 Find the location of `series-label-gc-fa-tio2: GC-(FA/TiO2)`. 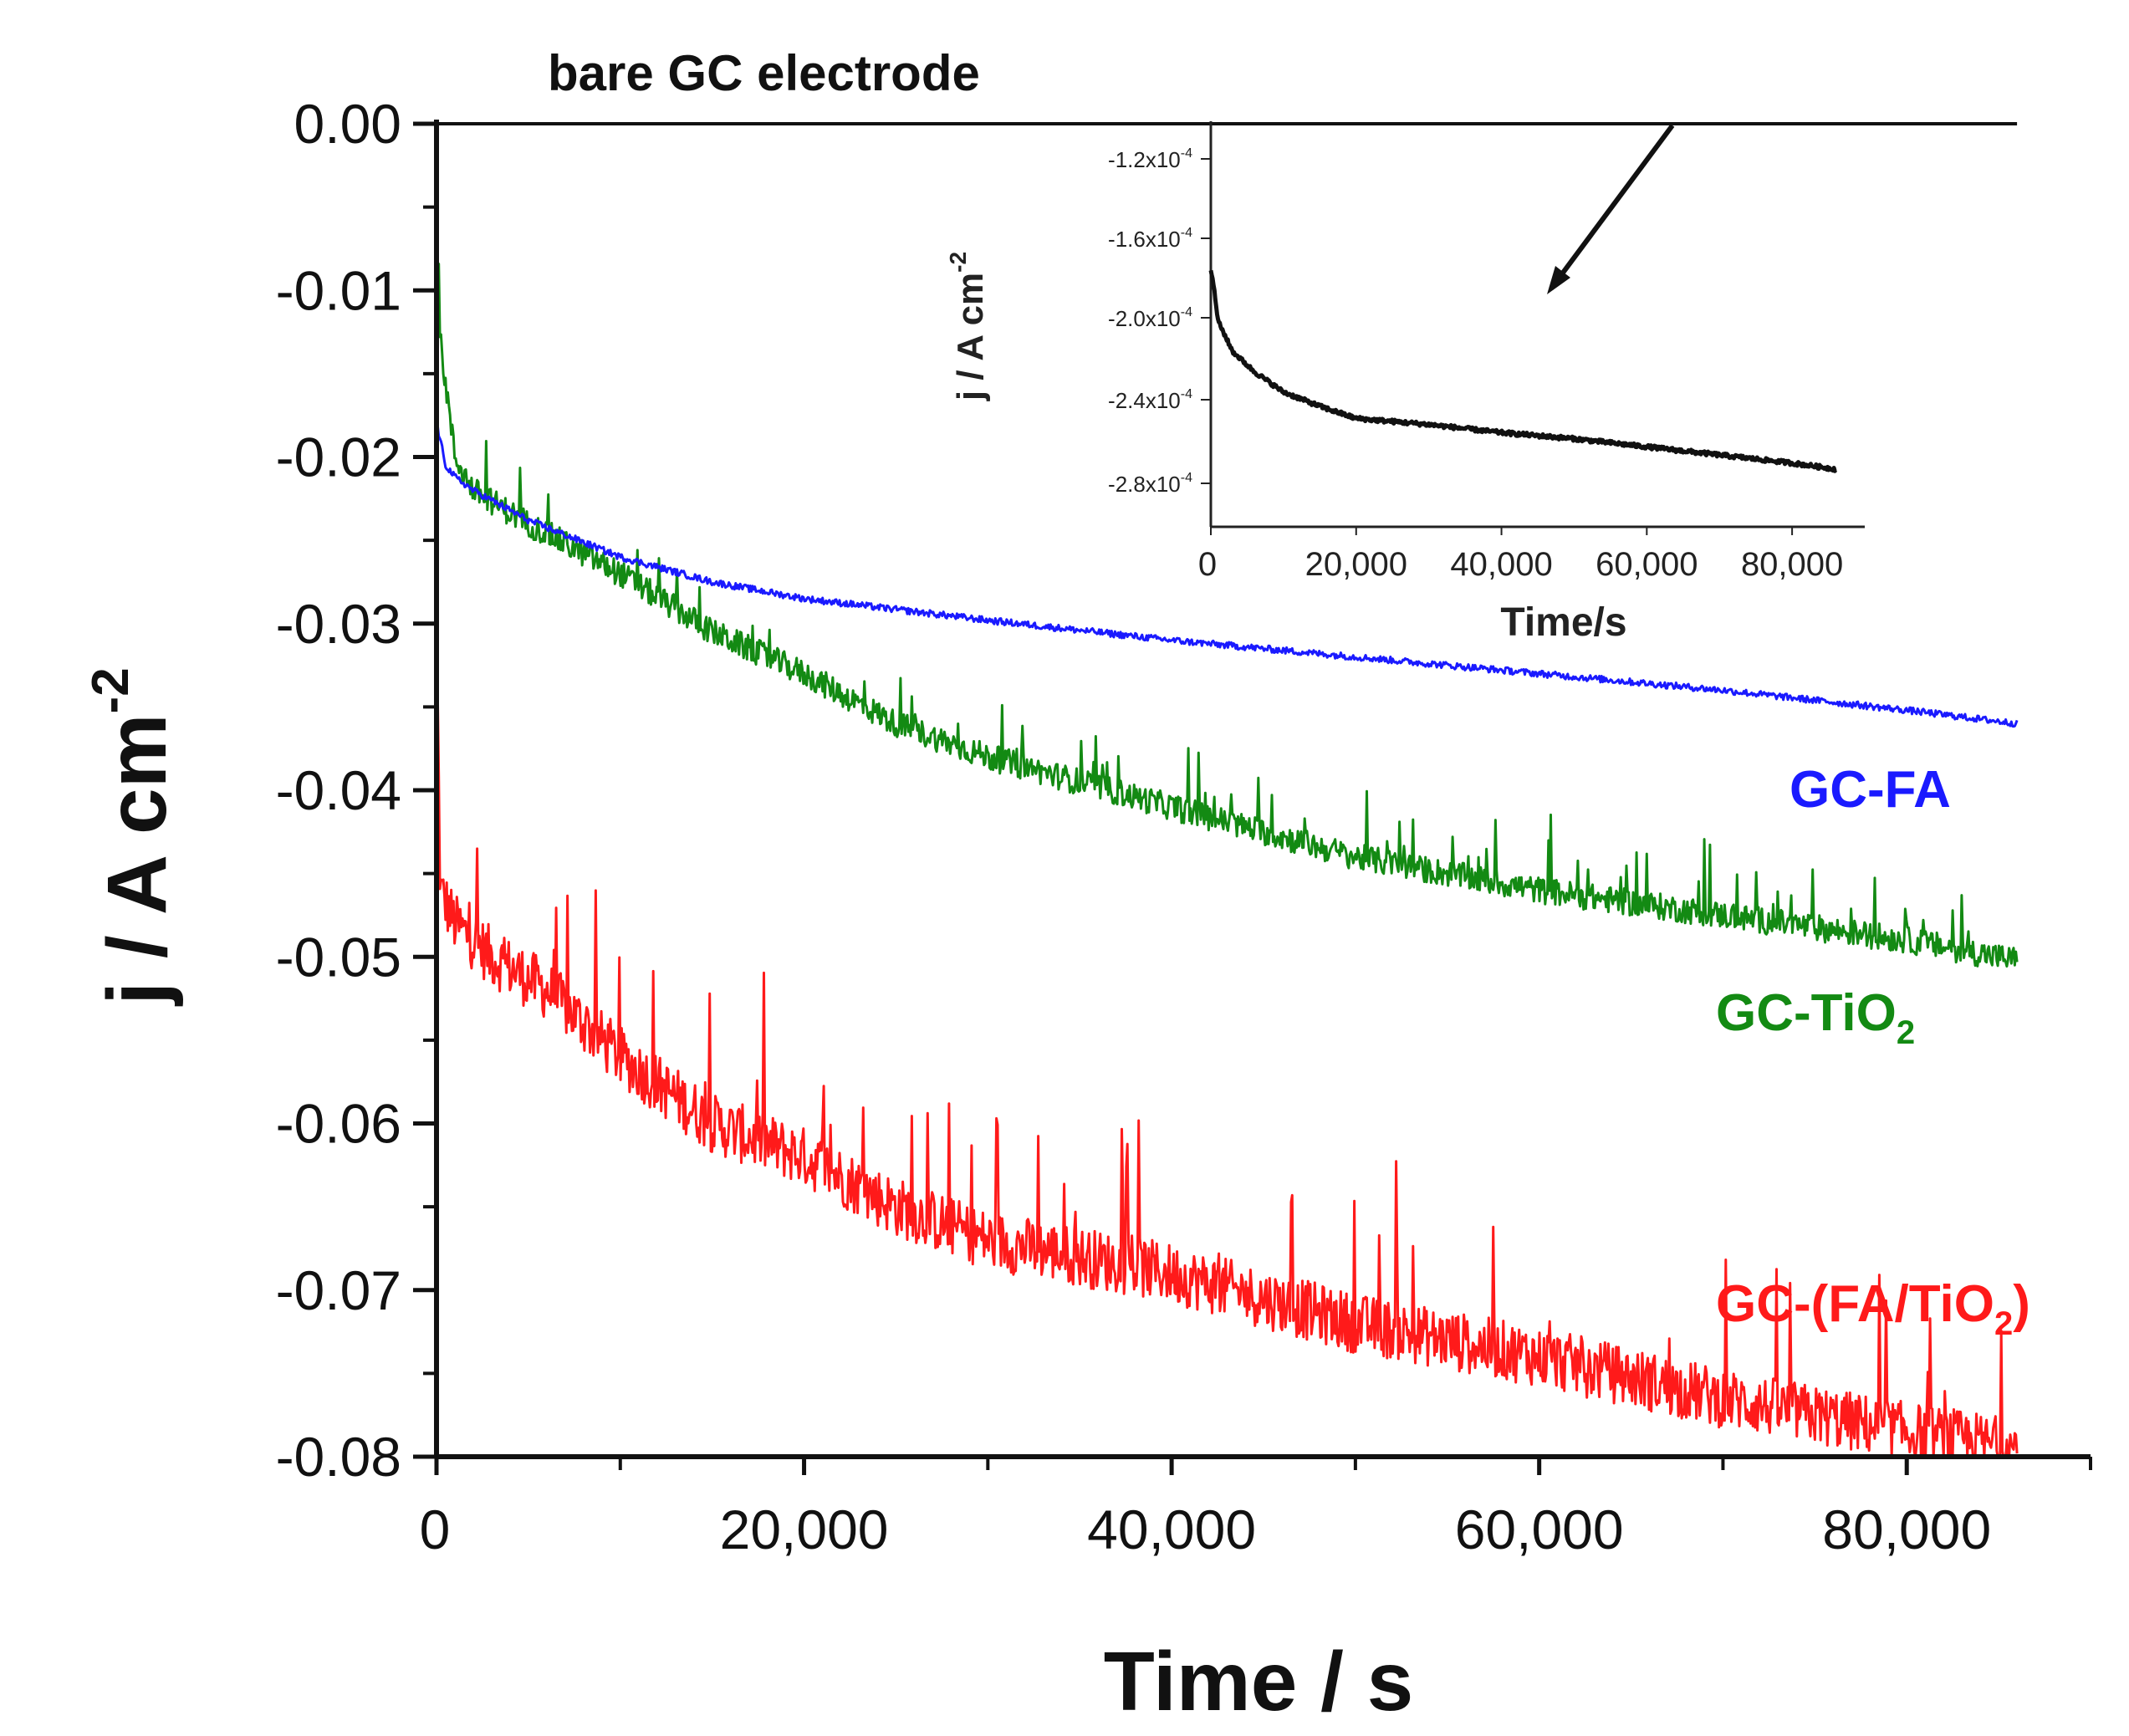

series-label-gc-fa-tio2: GC-(FA/TiO2) is located at coordinates (1873, 1308).